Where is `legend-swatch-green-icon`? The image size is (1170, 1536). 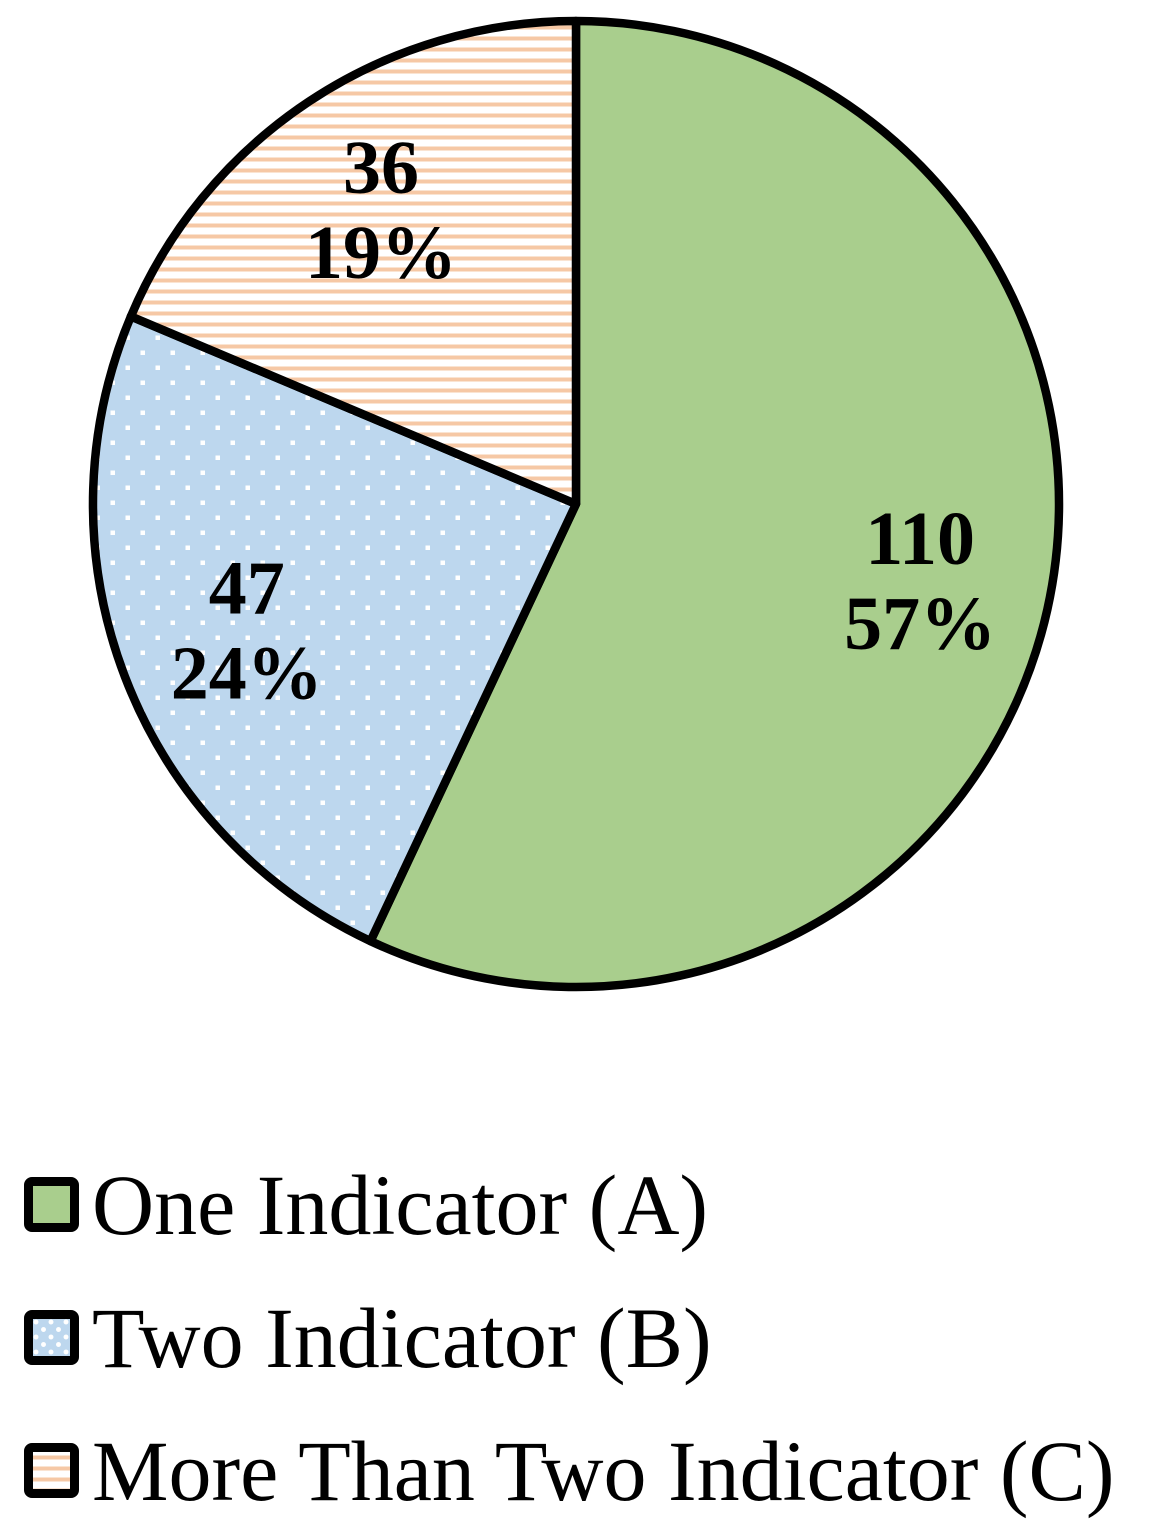
legend-swatch-green-icon is located at coordinates (51, 1204).